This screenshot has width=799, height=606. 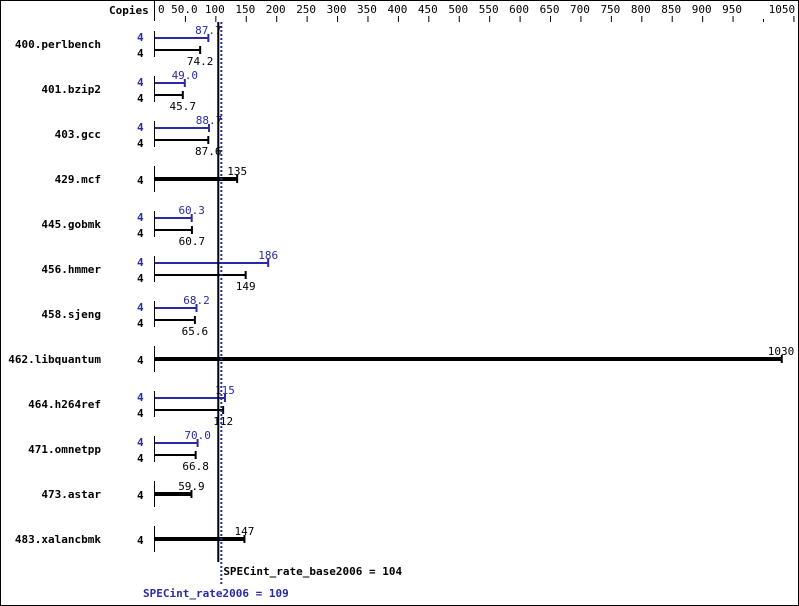 What do you see at coordinates (337, 9) in the screenshot?
I see `tick-label: 300` at bounding box center [337, 9].